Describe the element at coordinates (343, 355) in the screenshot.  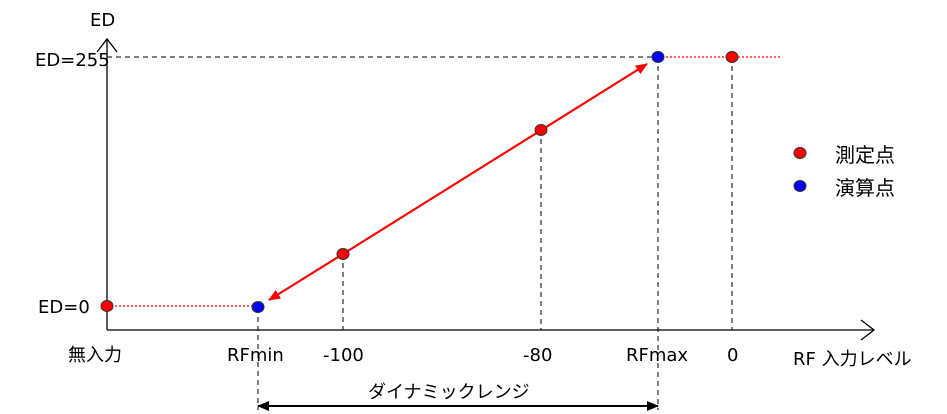
I see `x-tick-label-minus100: -100` at that location.